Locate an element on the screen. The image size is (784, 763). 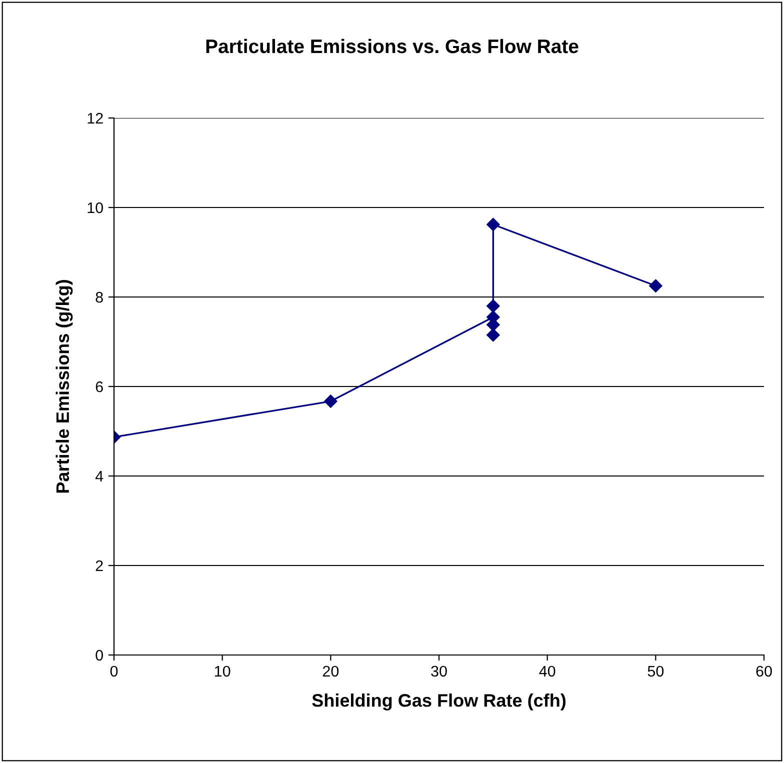
x-tick-label: 10 is located at coordinates (222, 671).